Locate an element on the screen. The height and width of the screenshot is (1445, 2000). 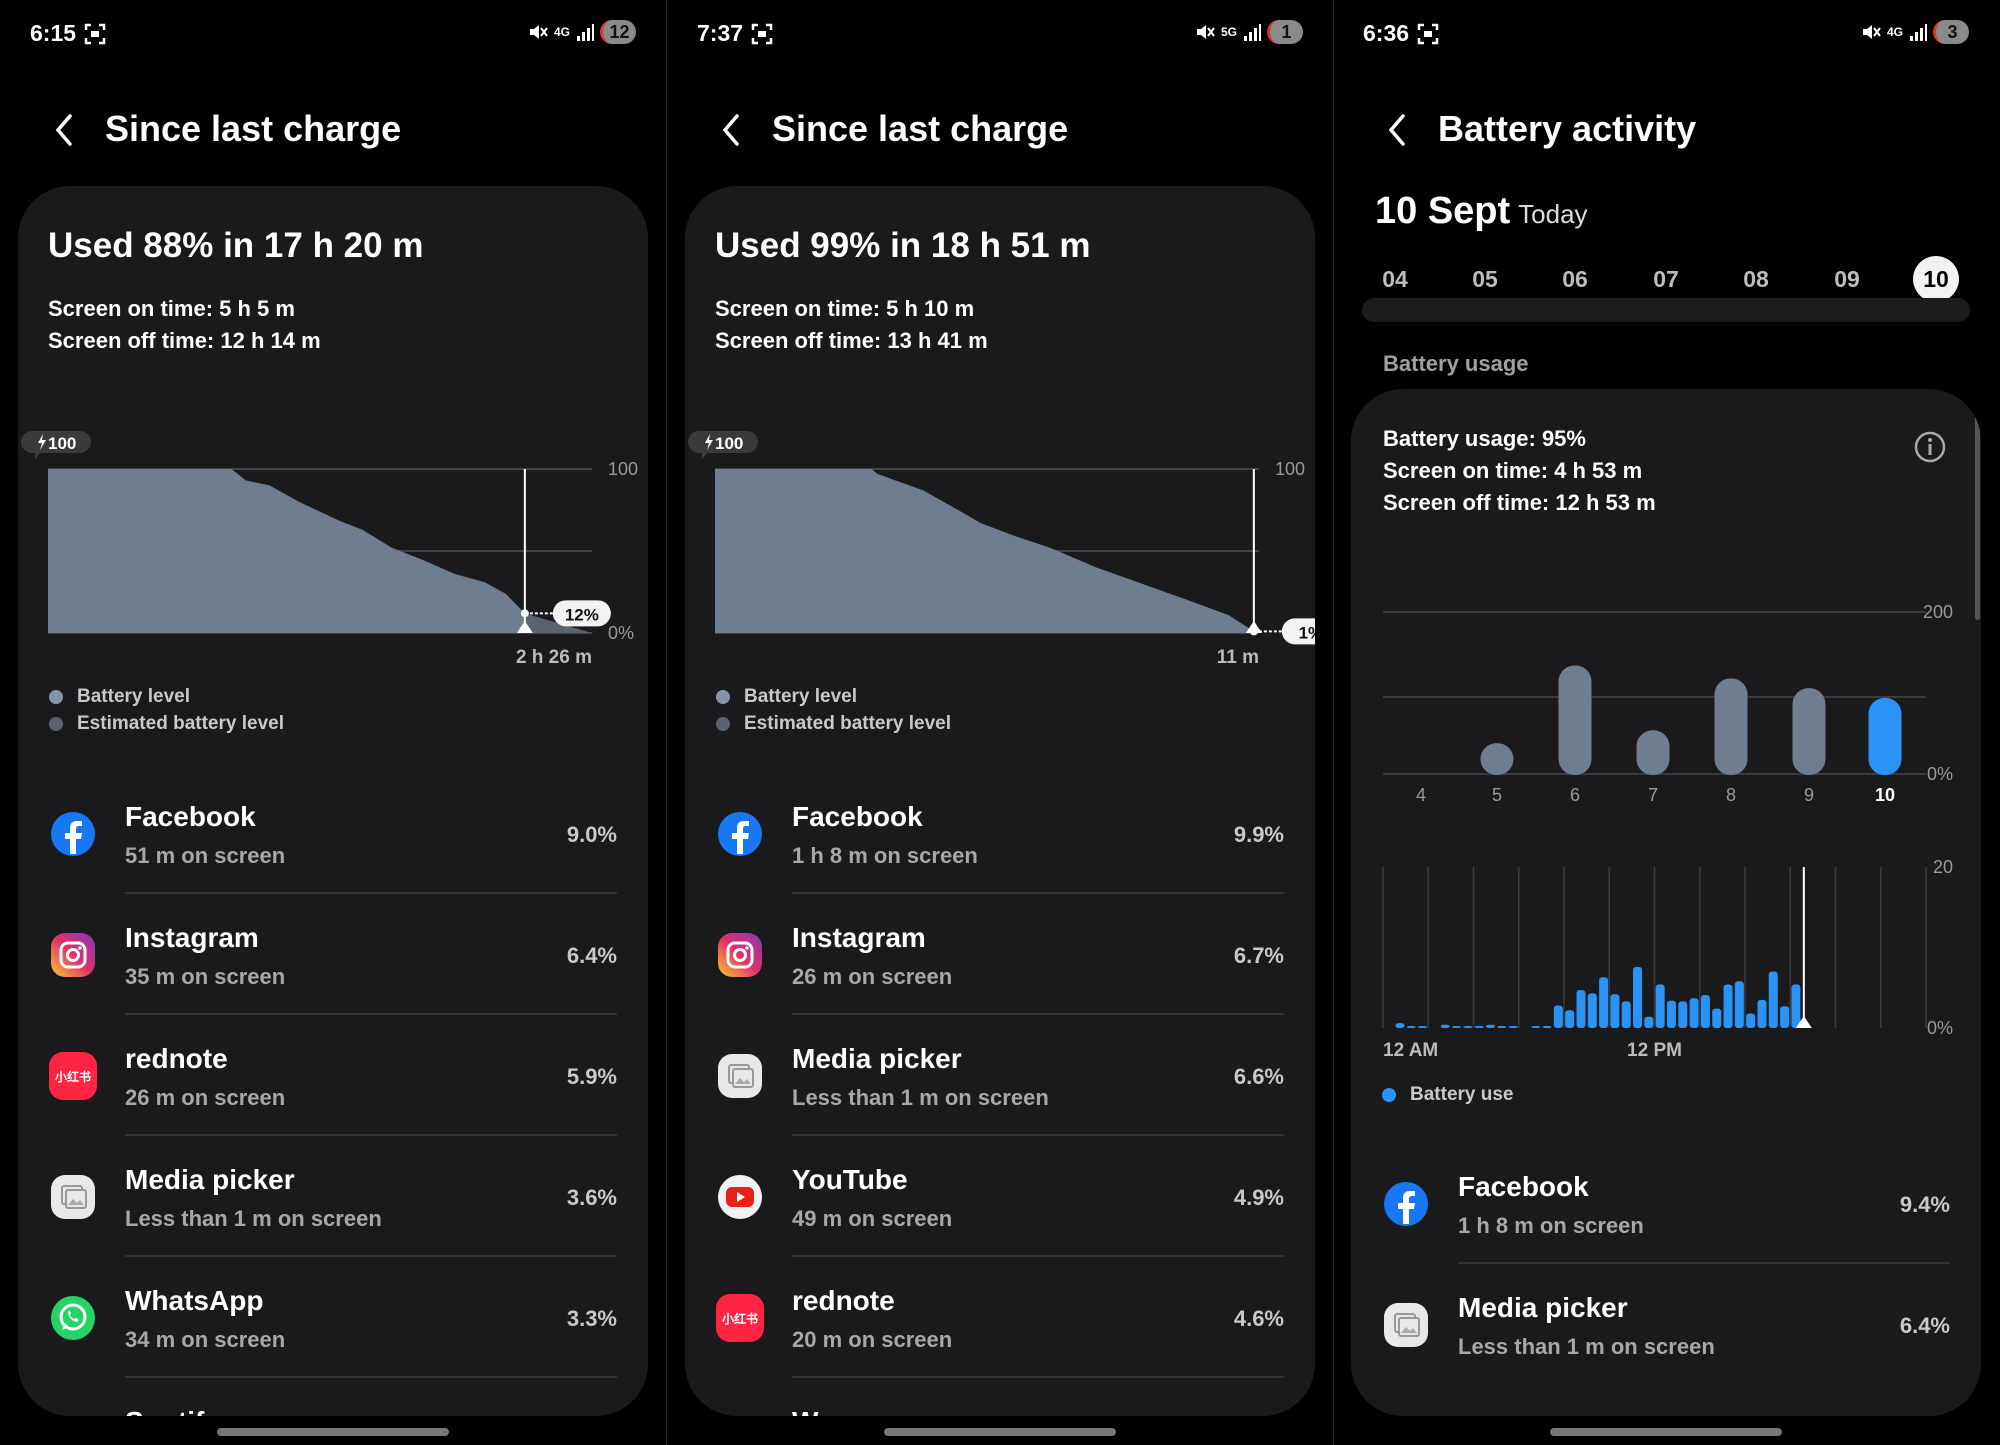
section-header: Battery usage is located at coordinates (1456, 363).